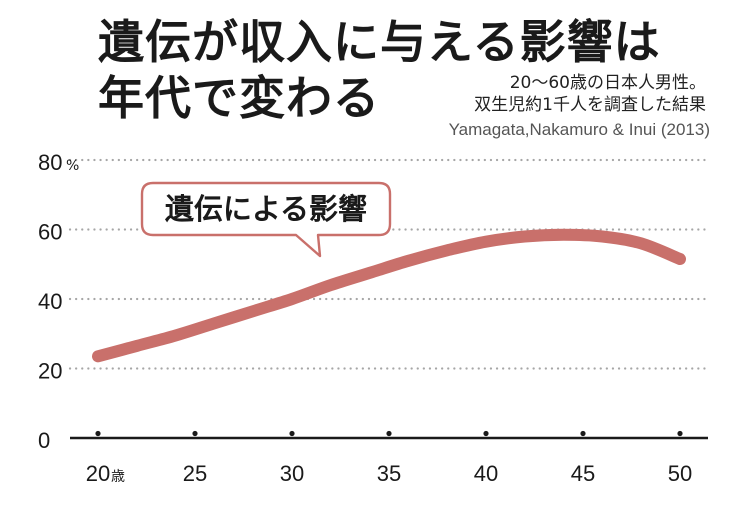  Describe the element at coordinates (680, 473) in the screenshot. I see `x-tick-label-50: 50` at that location.